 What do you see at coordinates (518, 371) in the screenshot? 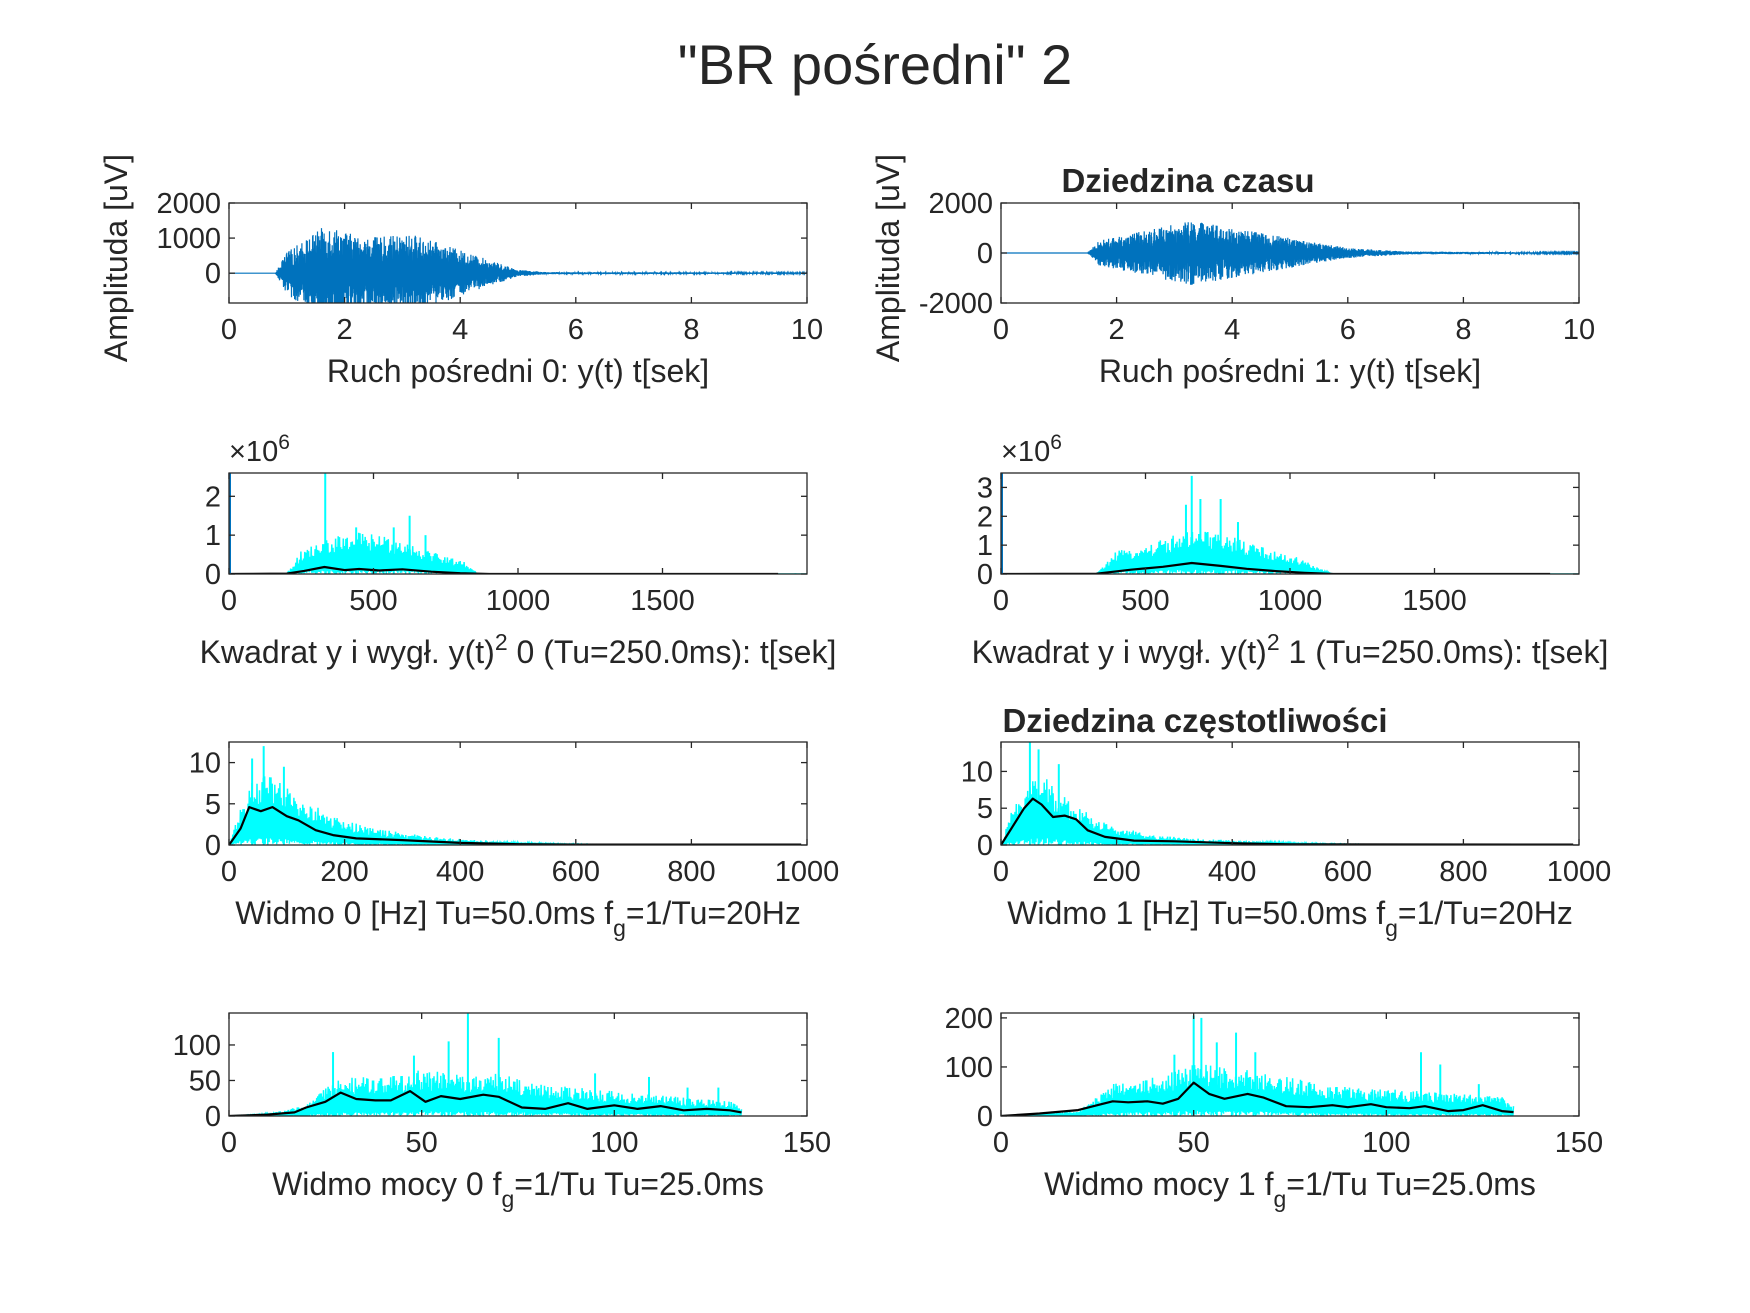
I see `x-axis-label: Ruch pośredni 0: y(t) t[sek]` at bounding box center [518, 371].